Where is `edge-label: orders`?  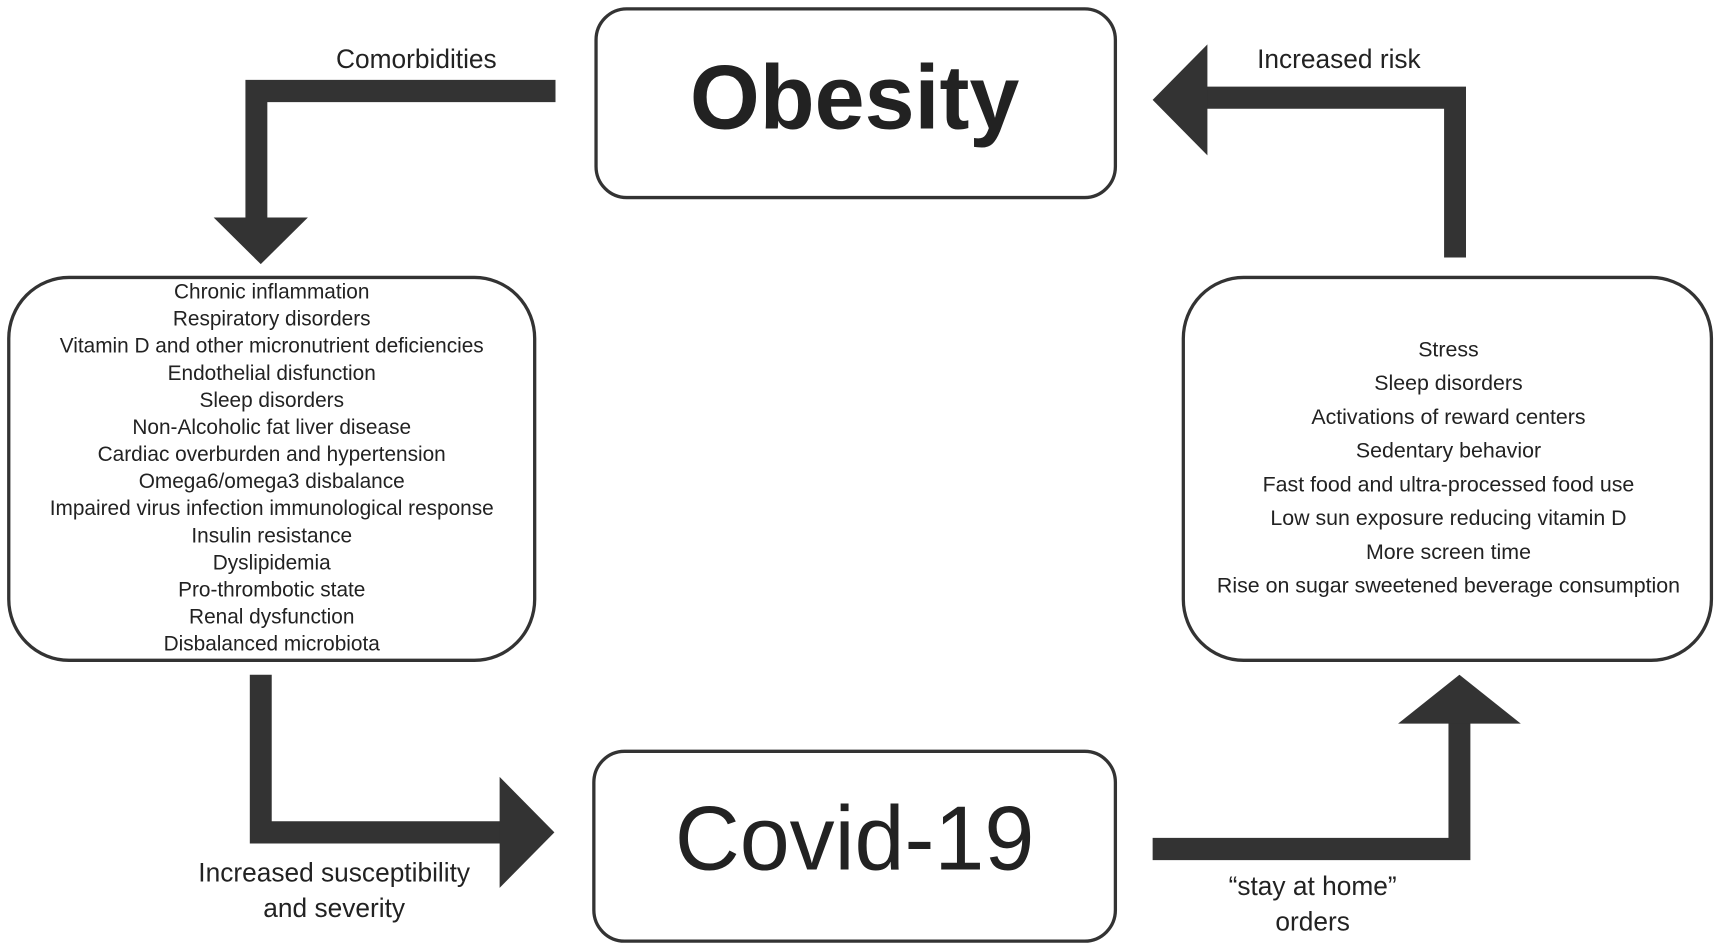 edge-label: orders is located at coordinates (1312, 921).